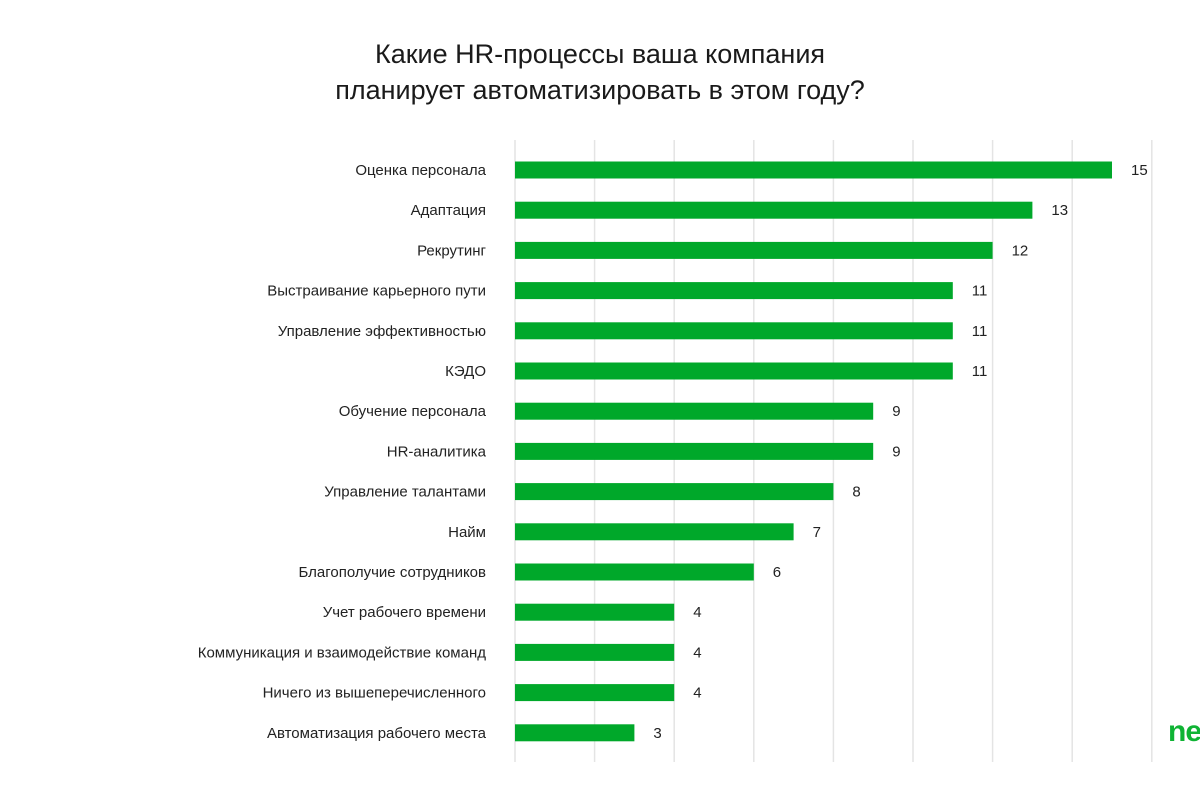 Image resolution: width=1200 pixels, height=800 pixels. Describe the element at coordinates (413, 411) in the screenshot. I see `category-label: Обучение персонала` at that location.